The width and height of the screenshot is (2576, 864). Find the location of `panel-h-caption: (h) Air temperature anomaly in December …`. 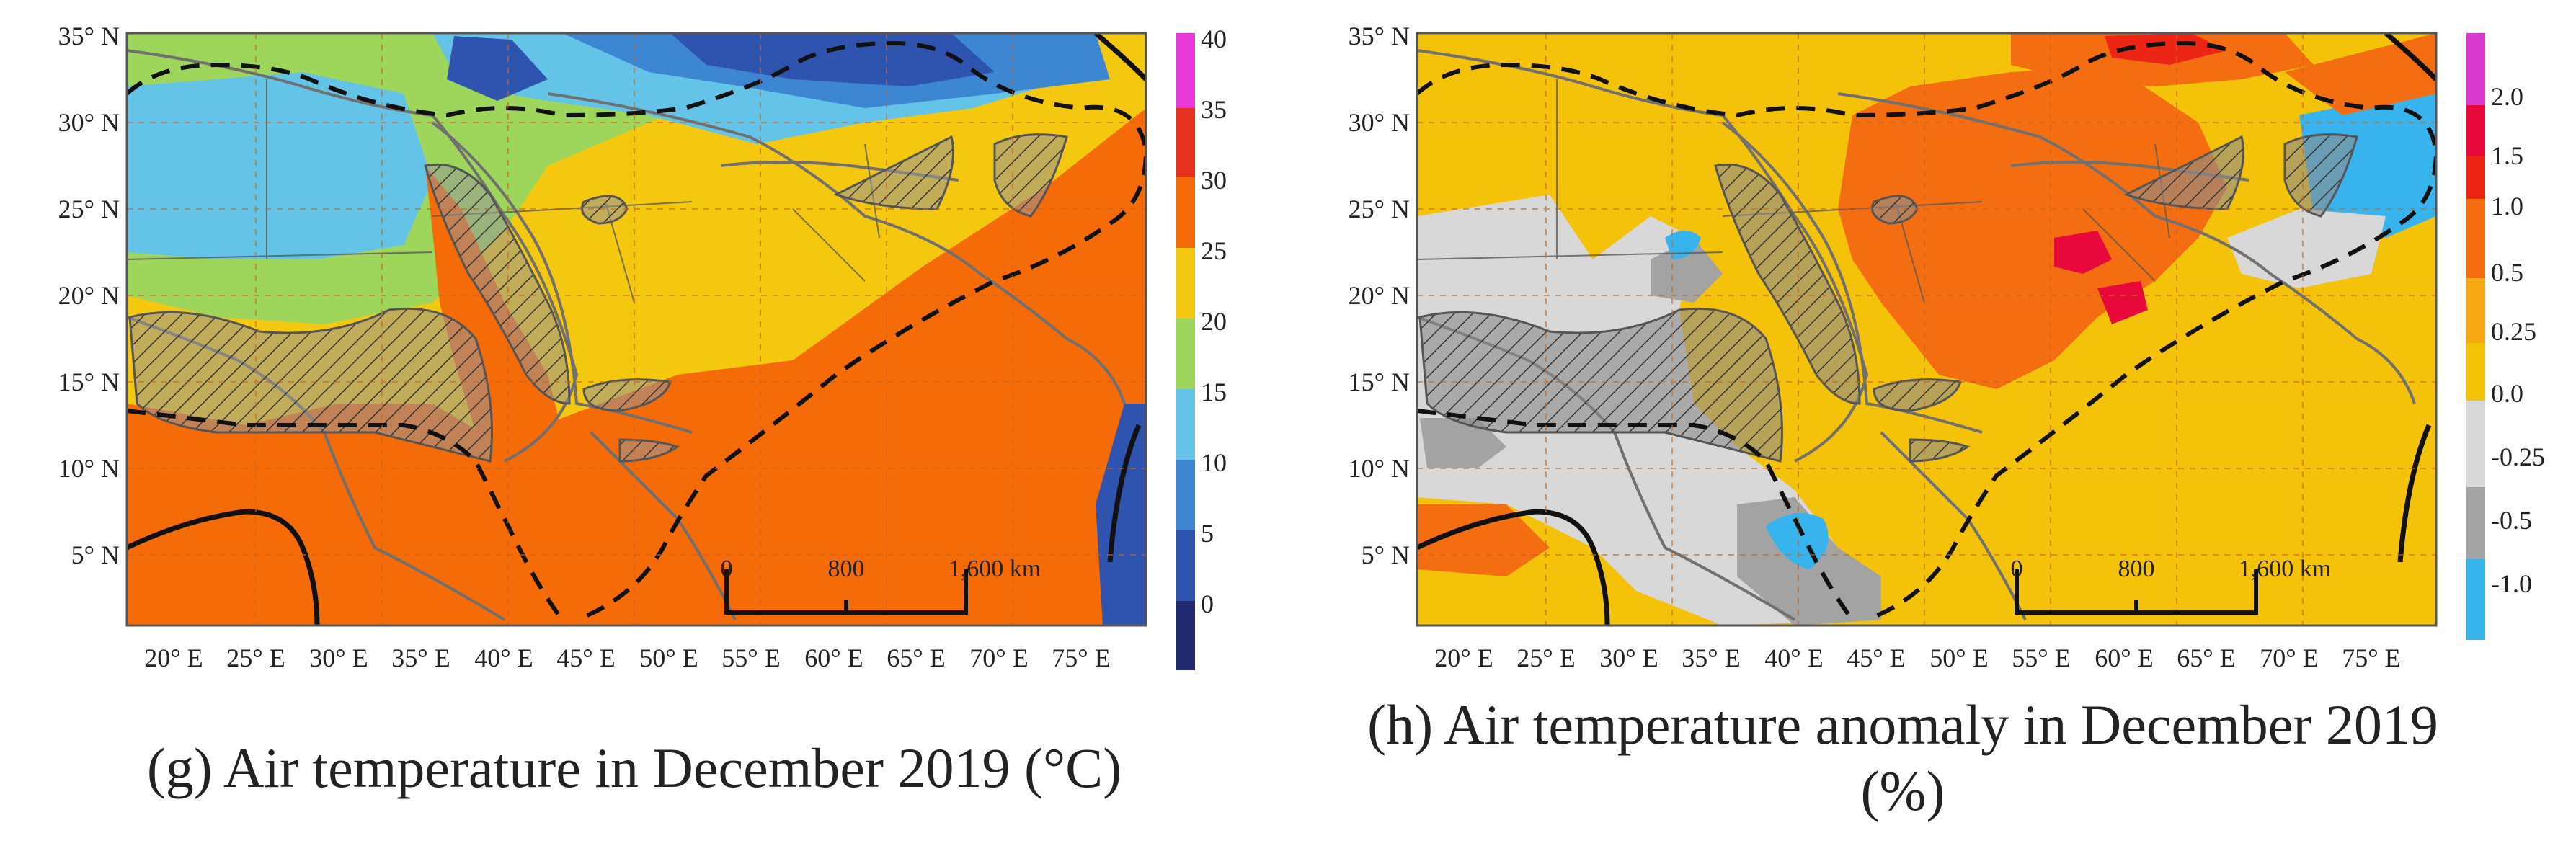

panel-h-caption: (h) Air temperature anomaly in December … is located at coordinates (1902, 757).